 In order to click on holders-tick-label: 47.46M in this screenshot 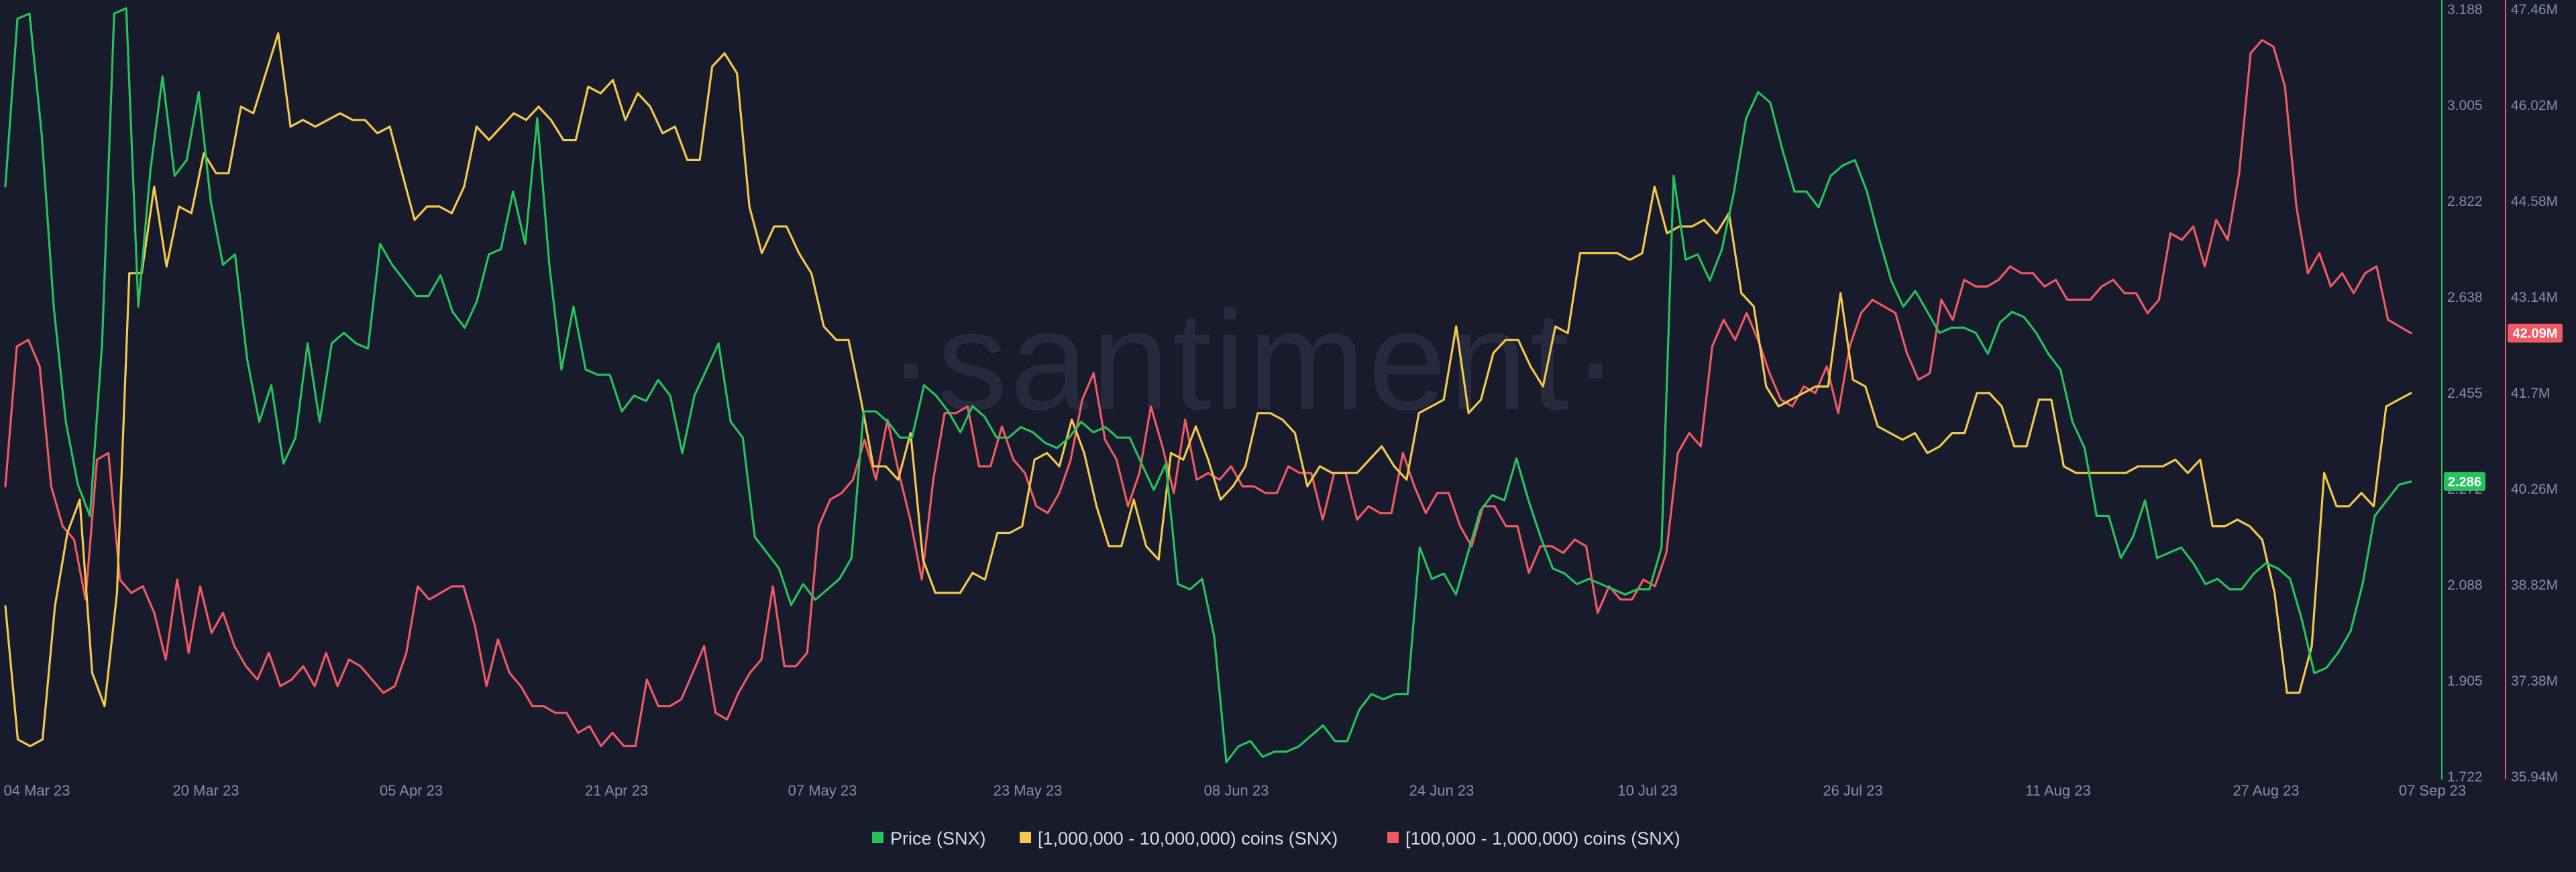, I will do `click(2534, 9)`.